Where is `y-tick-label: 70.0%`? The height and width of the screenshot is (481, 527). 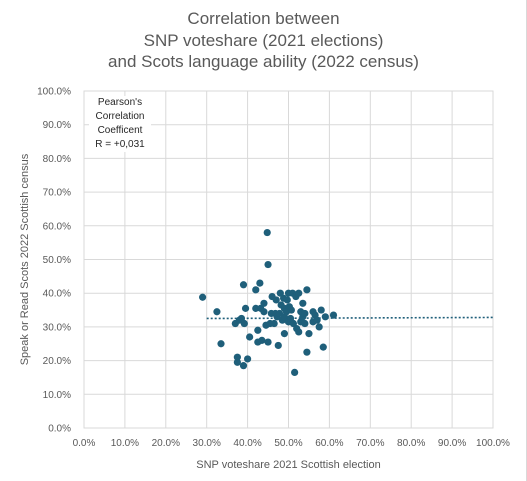 y-tick-label: 70.0% is located at coordinates (57, 193).